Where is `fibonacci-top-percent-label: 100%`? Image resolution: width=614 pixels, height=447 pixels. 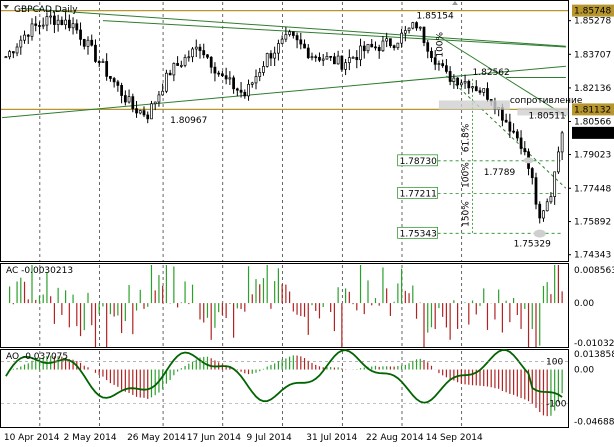
fibonacci-top-percent-label: 100% is located at coordinates (440, 44).